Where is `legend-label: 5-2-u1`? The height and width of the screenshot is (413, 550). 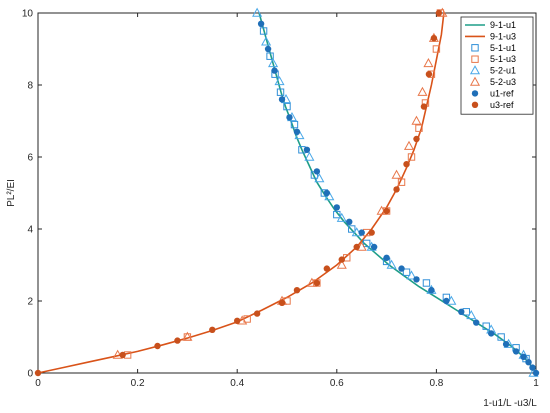 legend-label: 5-2-u1 is located at coordinates (503, 71).